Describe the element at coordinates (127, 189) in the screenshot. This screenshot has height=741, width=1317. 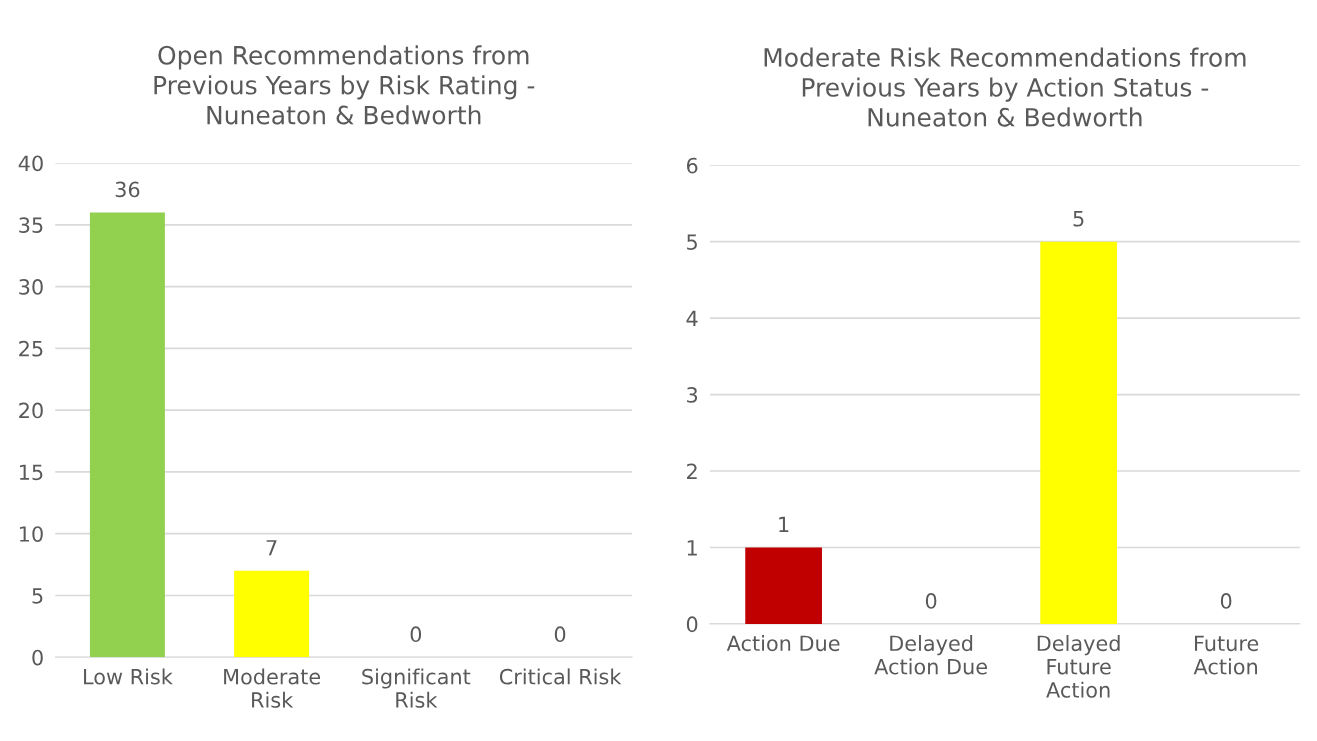
I see `data-label: 36` at that location.